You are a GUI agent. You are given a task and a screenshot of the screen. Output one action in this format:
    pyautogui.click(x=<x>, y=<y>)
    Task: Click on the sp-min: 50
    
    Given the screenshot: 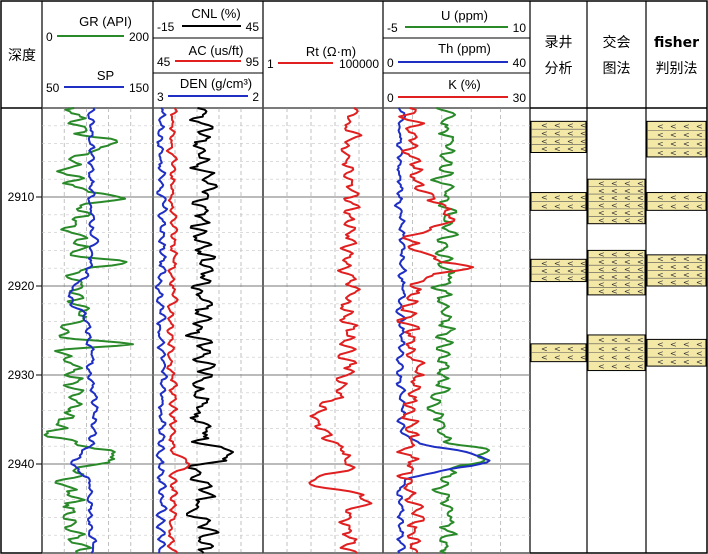 What is the action you would take?
    pyautogui.click(x=53, y=88)
    